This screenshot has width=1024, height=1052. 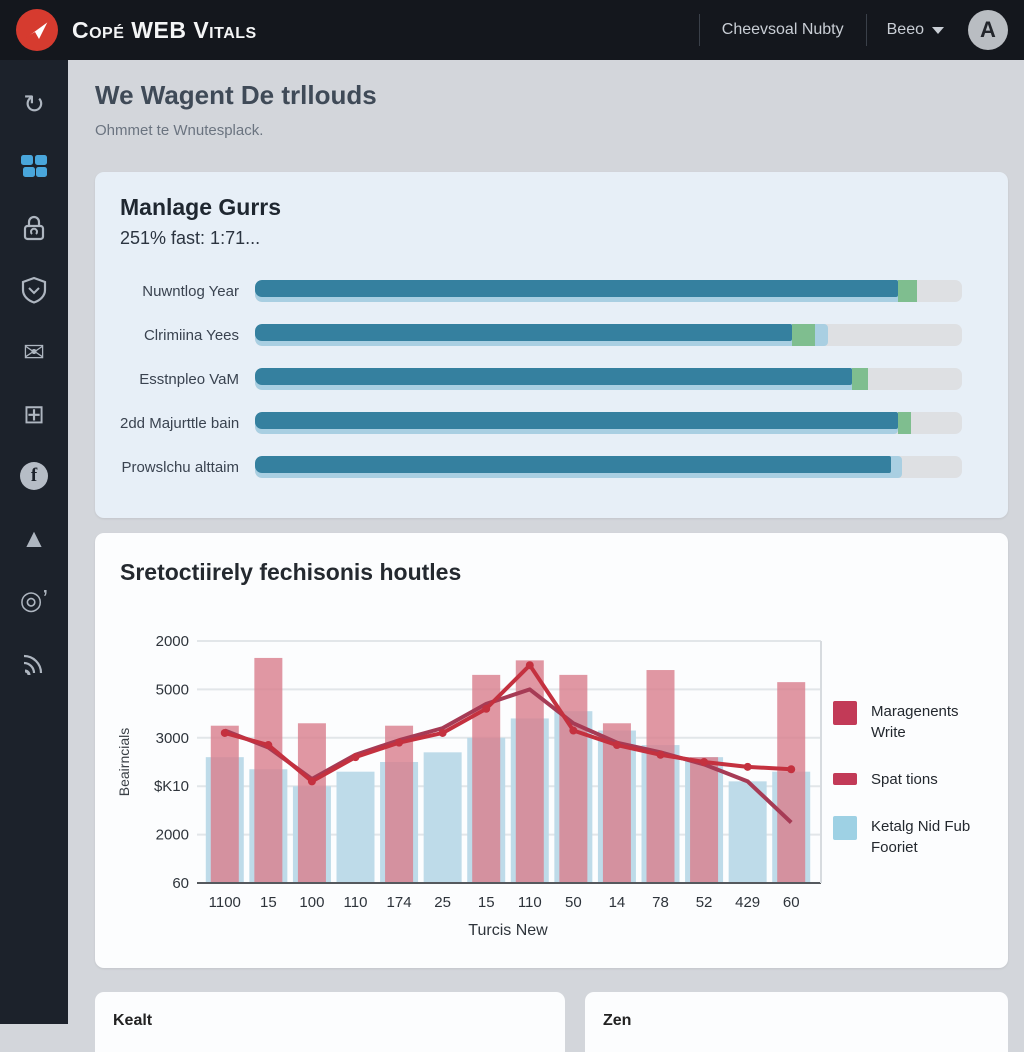 I want to click on vitals-row-label: Prowslchu alttaim, so click(x=180, y=467).